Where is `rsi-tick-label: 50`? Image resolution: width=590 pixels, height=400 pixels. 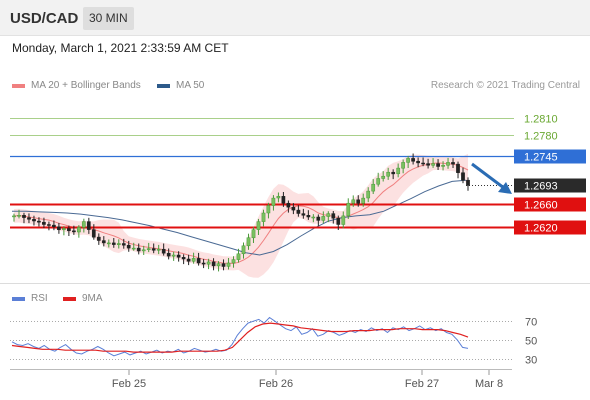 rsi-tick-label: 50 is located at coordinates (531, 342).